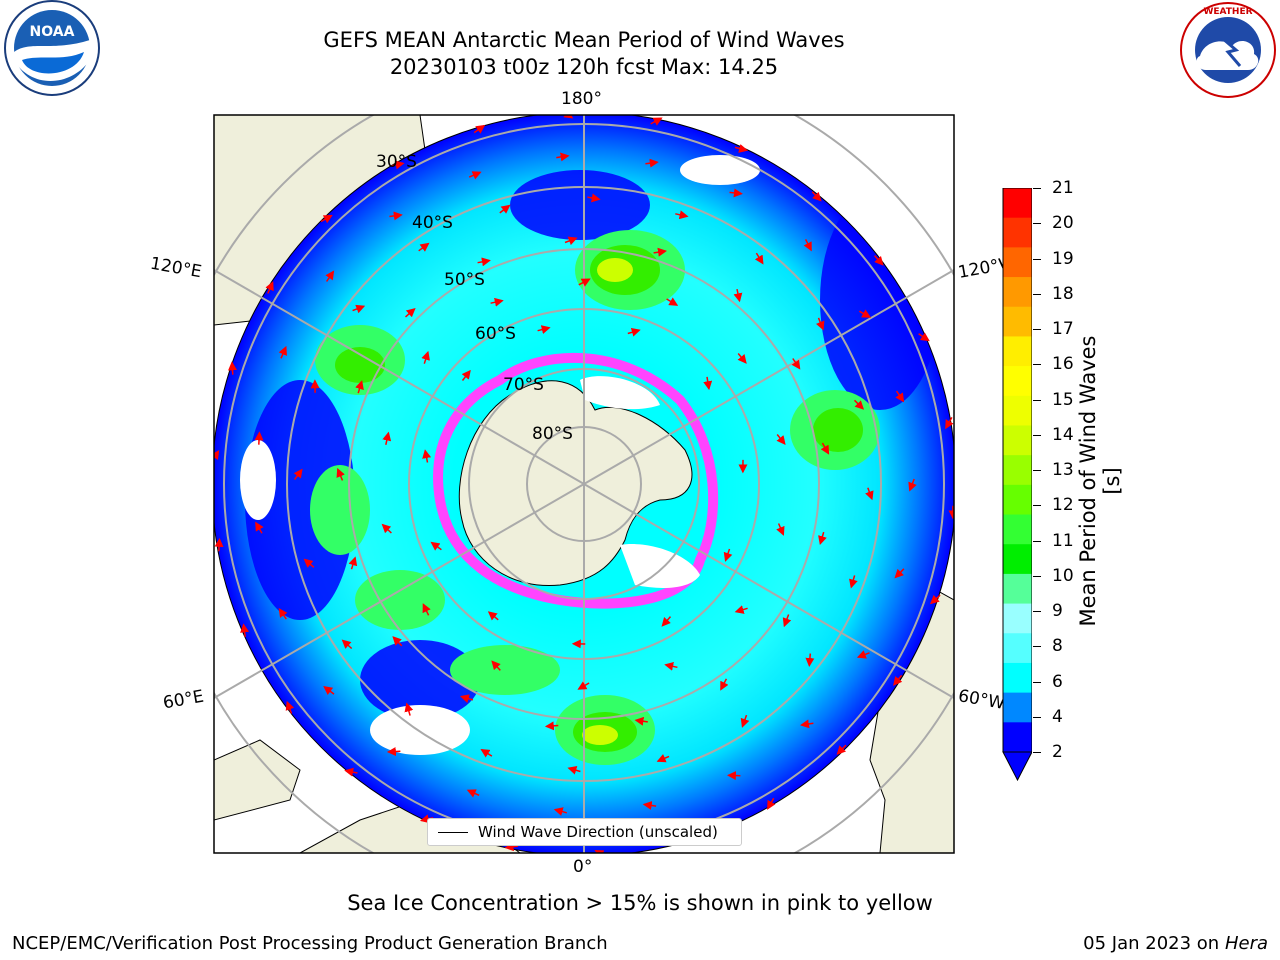 Image resolution: width=1280 pixels, height=960 pixels. I want to click on legend-line-icon, so click(453, 832).